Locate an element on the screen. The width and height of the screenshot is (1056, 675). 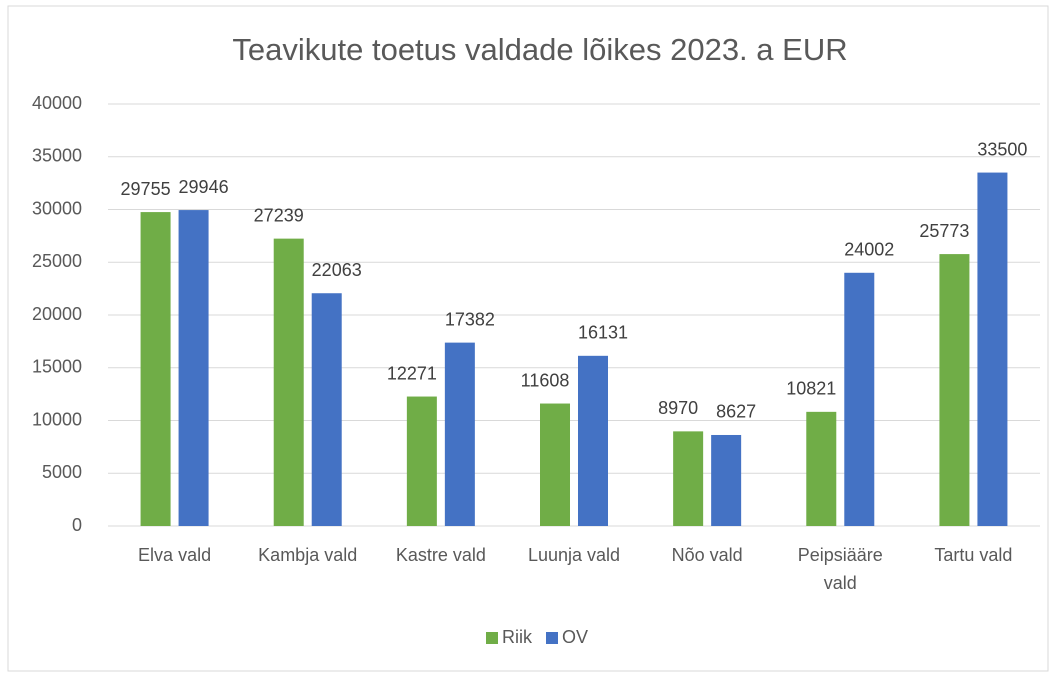
value-label: 33500 is located at coordinates (1002, 149).